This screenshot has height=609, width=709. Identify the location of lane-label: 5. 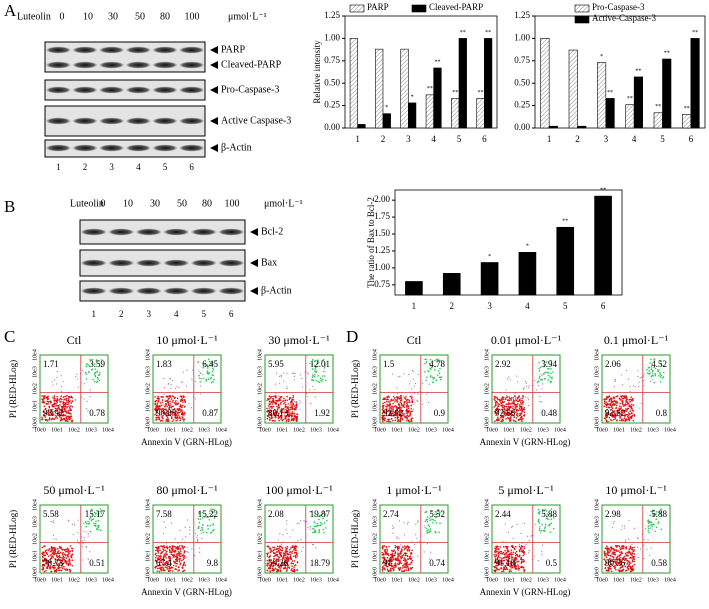
(165, 167).